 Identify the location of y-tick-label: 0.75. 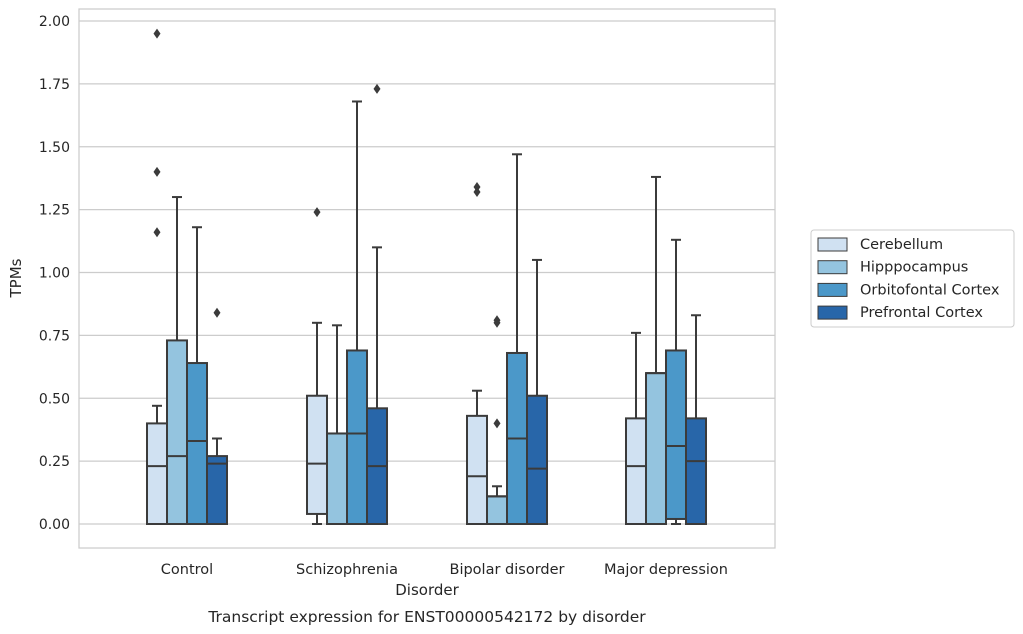
(54, 336).